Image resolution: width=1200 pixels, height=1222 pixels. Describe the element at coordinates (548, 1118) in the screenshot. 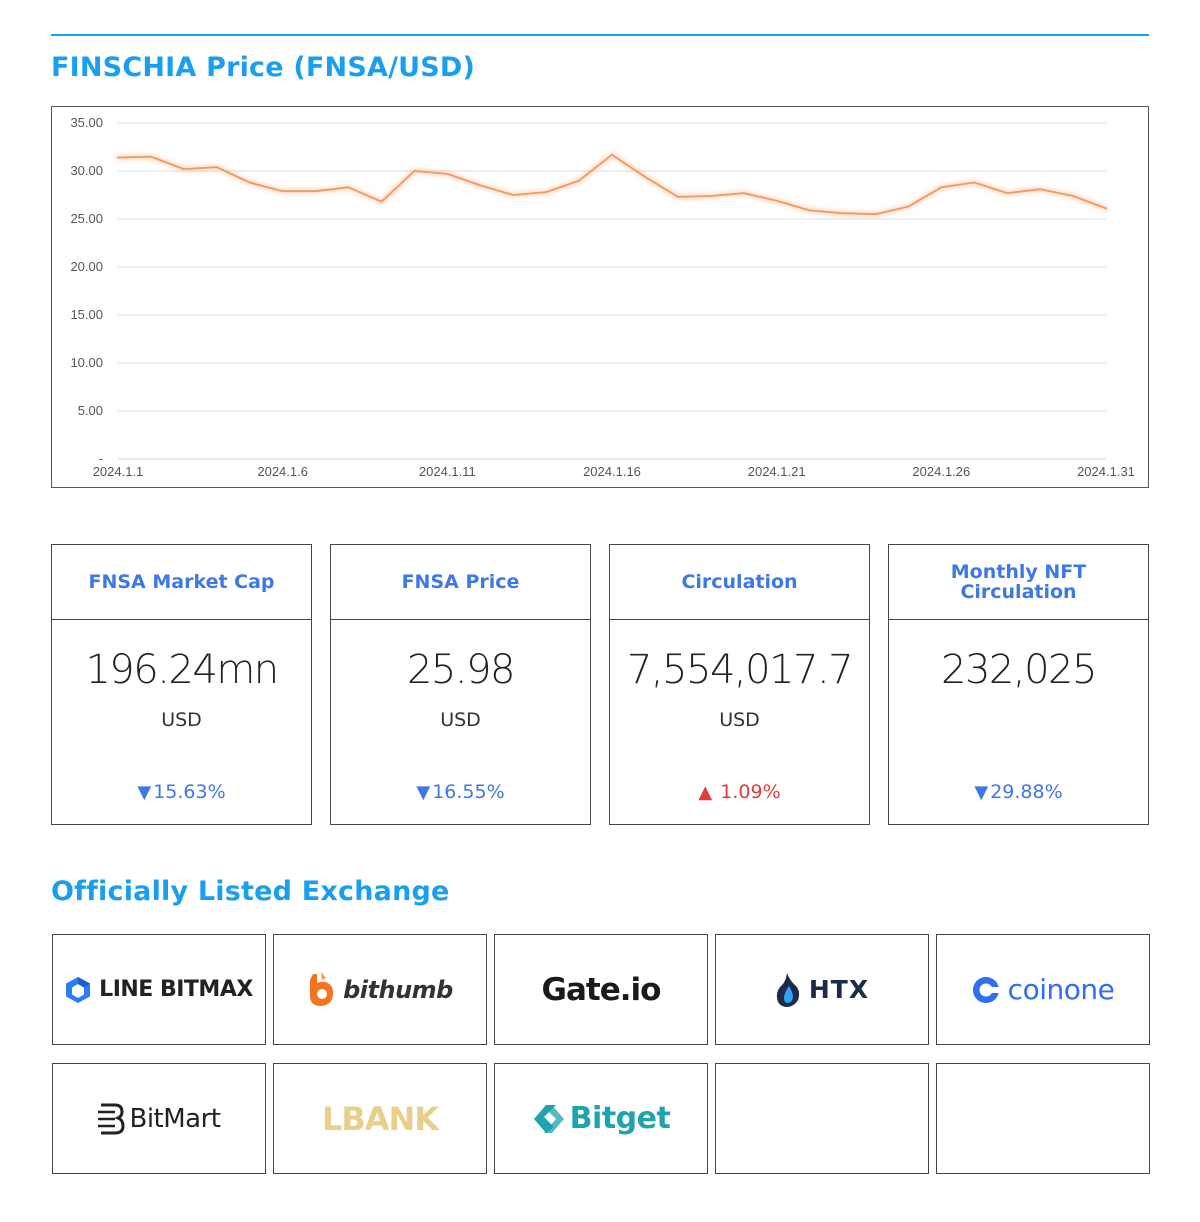

I see `bitget-arrows-icon` at that location.